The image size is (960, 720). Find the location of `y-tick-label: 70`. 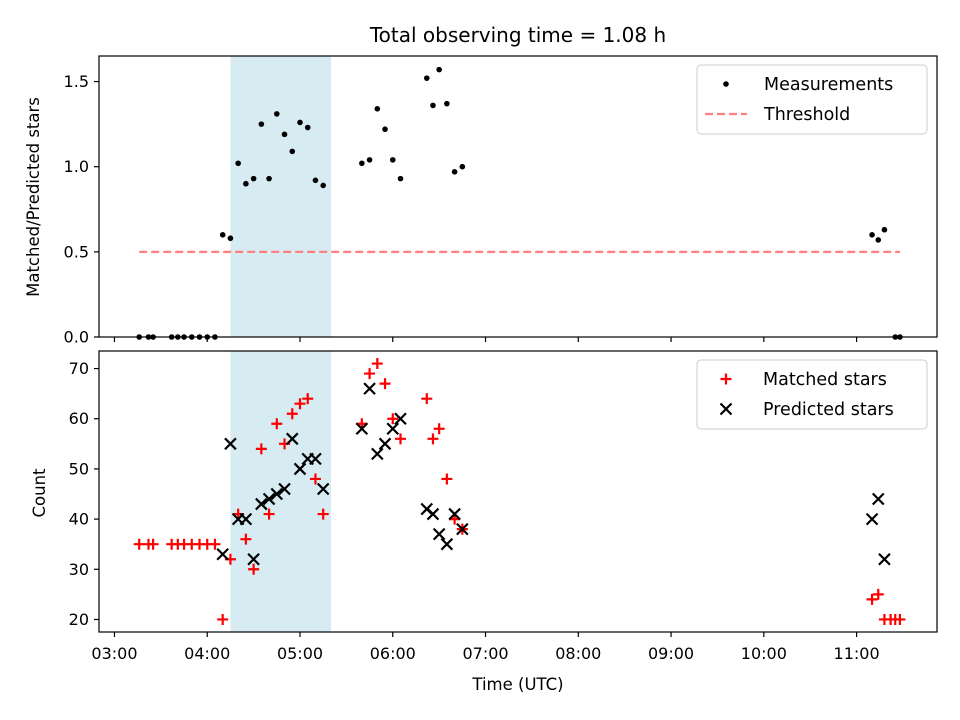

y-tick-label: 70 is located at coordinates (79, 368).